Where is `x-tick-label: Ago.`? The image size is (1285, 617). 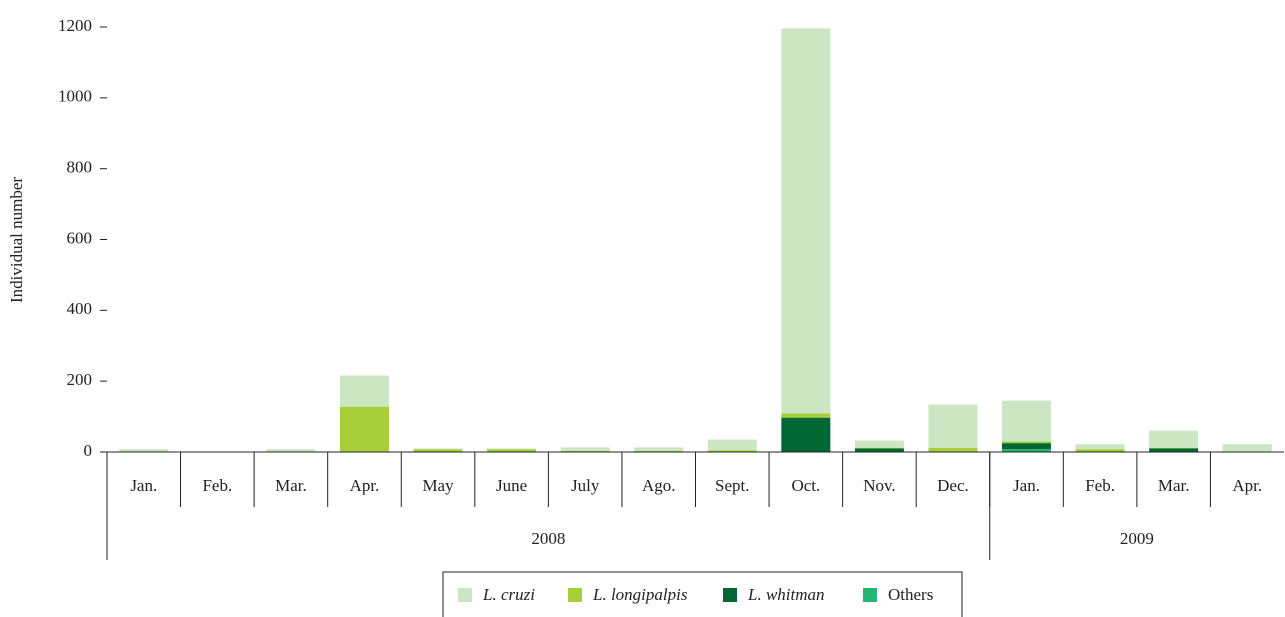
x-tick-label: Ago. is located at coordinates (659, 485).